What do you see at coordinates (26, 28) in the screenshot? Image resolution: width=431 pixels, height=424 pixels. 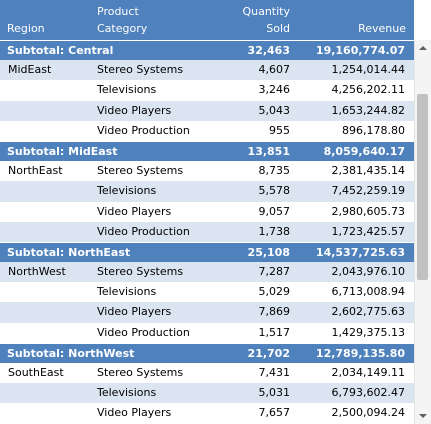 I see `column-header-region: Region` at bounding box center [26, 28].